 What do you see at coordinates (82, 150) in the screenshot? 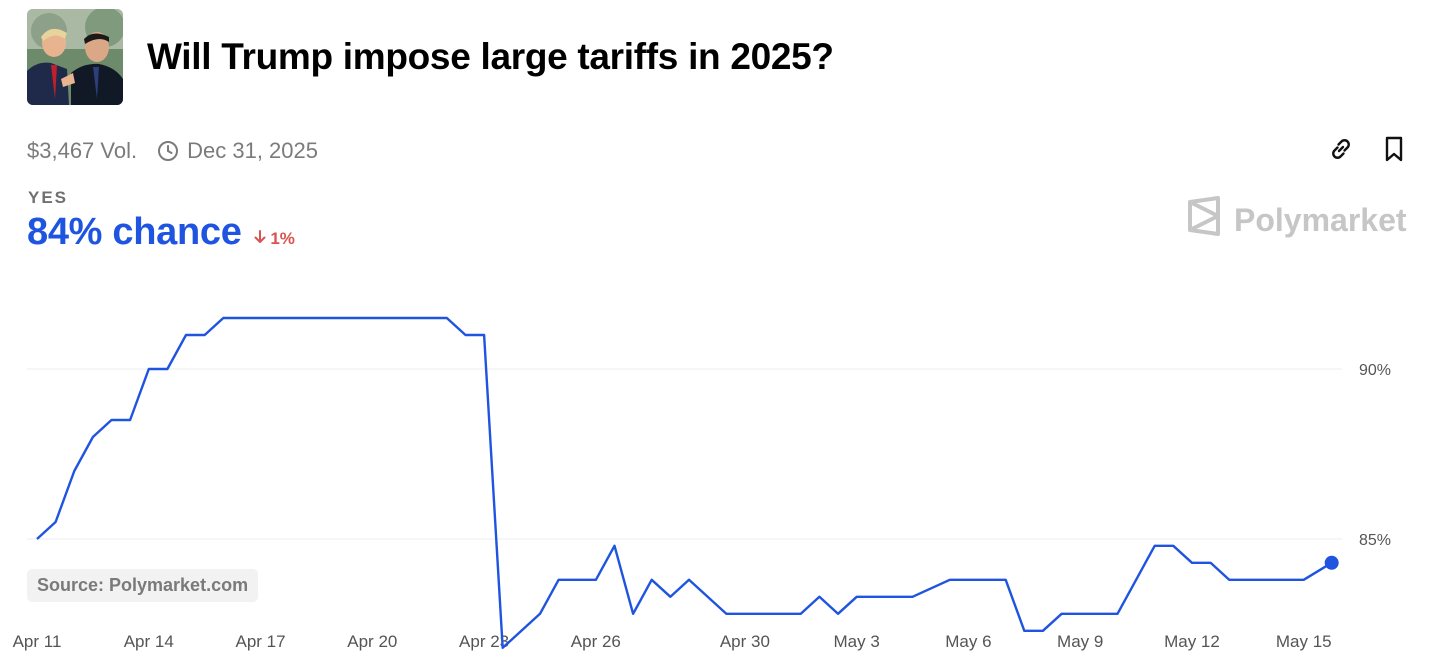
I see `volume-text: $3,467 Vol.` at bounding box center [82, 150].